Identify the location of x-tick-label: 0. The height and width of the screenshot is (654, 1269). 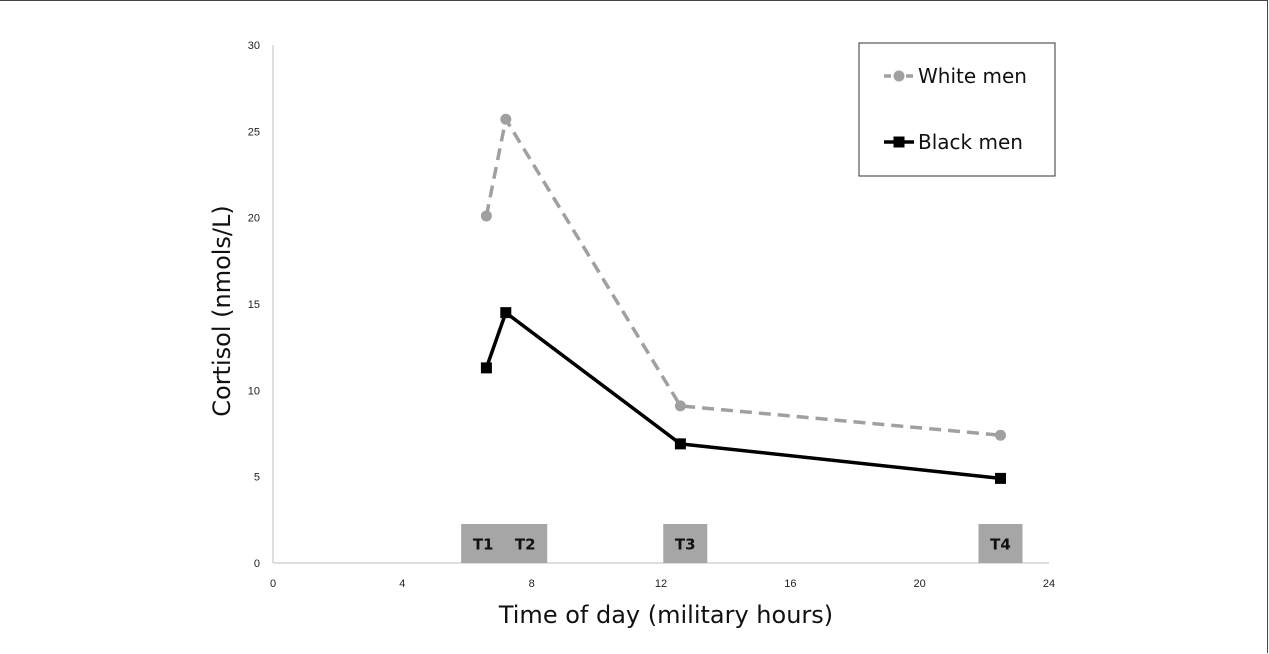
(273, 584).